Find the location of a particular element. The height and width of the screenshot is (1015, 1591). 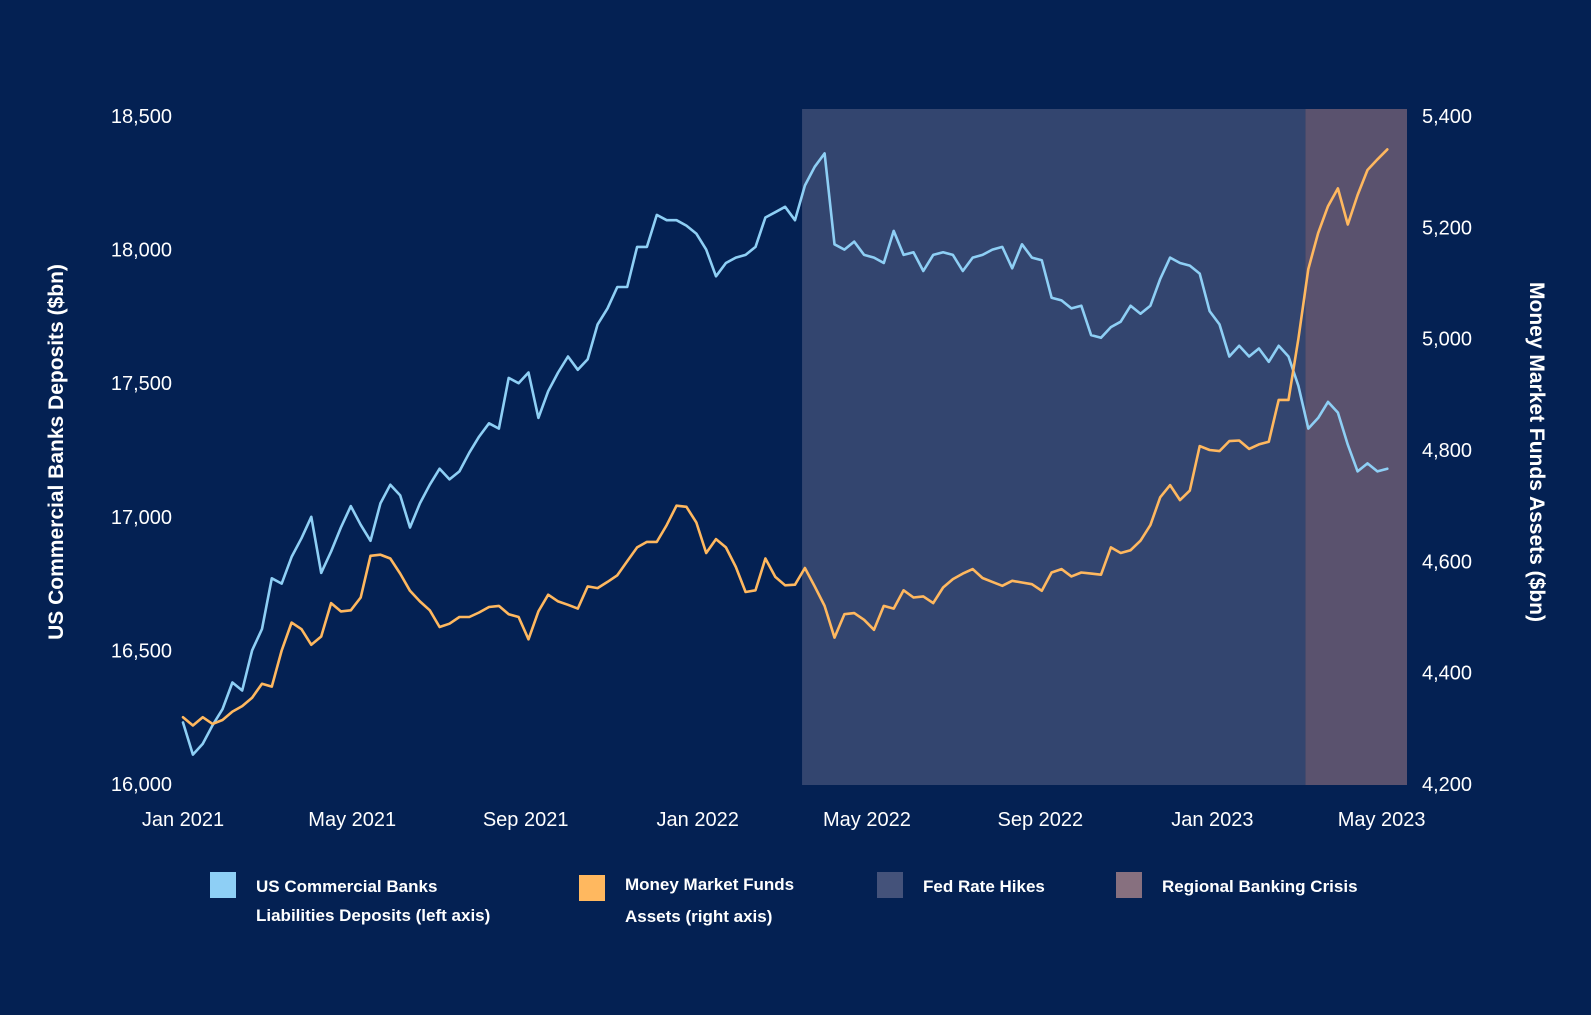

x-axis-tick-label: Jan 2022 is located at coordinates (698, 820).